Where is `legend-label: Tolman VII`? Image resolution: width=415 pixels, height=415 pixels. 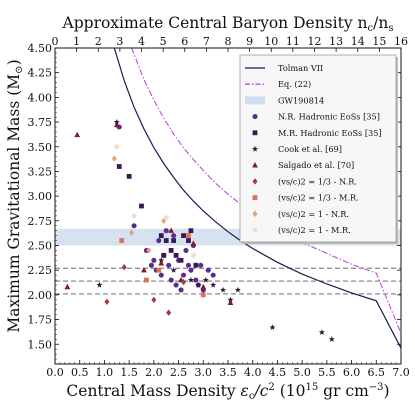 legend-label: Tolman VII is located at coordinates (300, 68).